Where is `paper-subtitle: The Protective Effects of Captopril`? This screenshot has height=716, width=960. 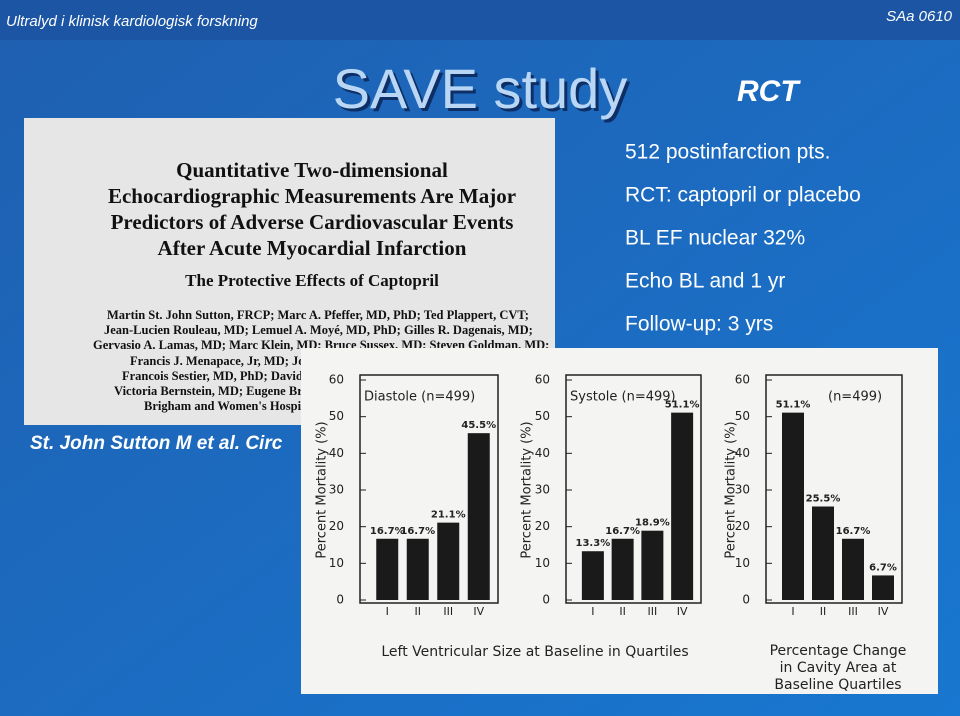 paper-subtitle: The Protective Effects of Captopril is located at coordinates (312, 280).